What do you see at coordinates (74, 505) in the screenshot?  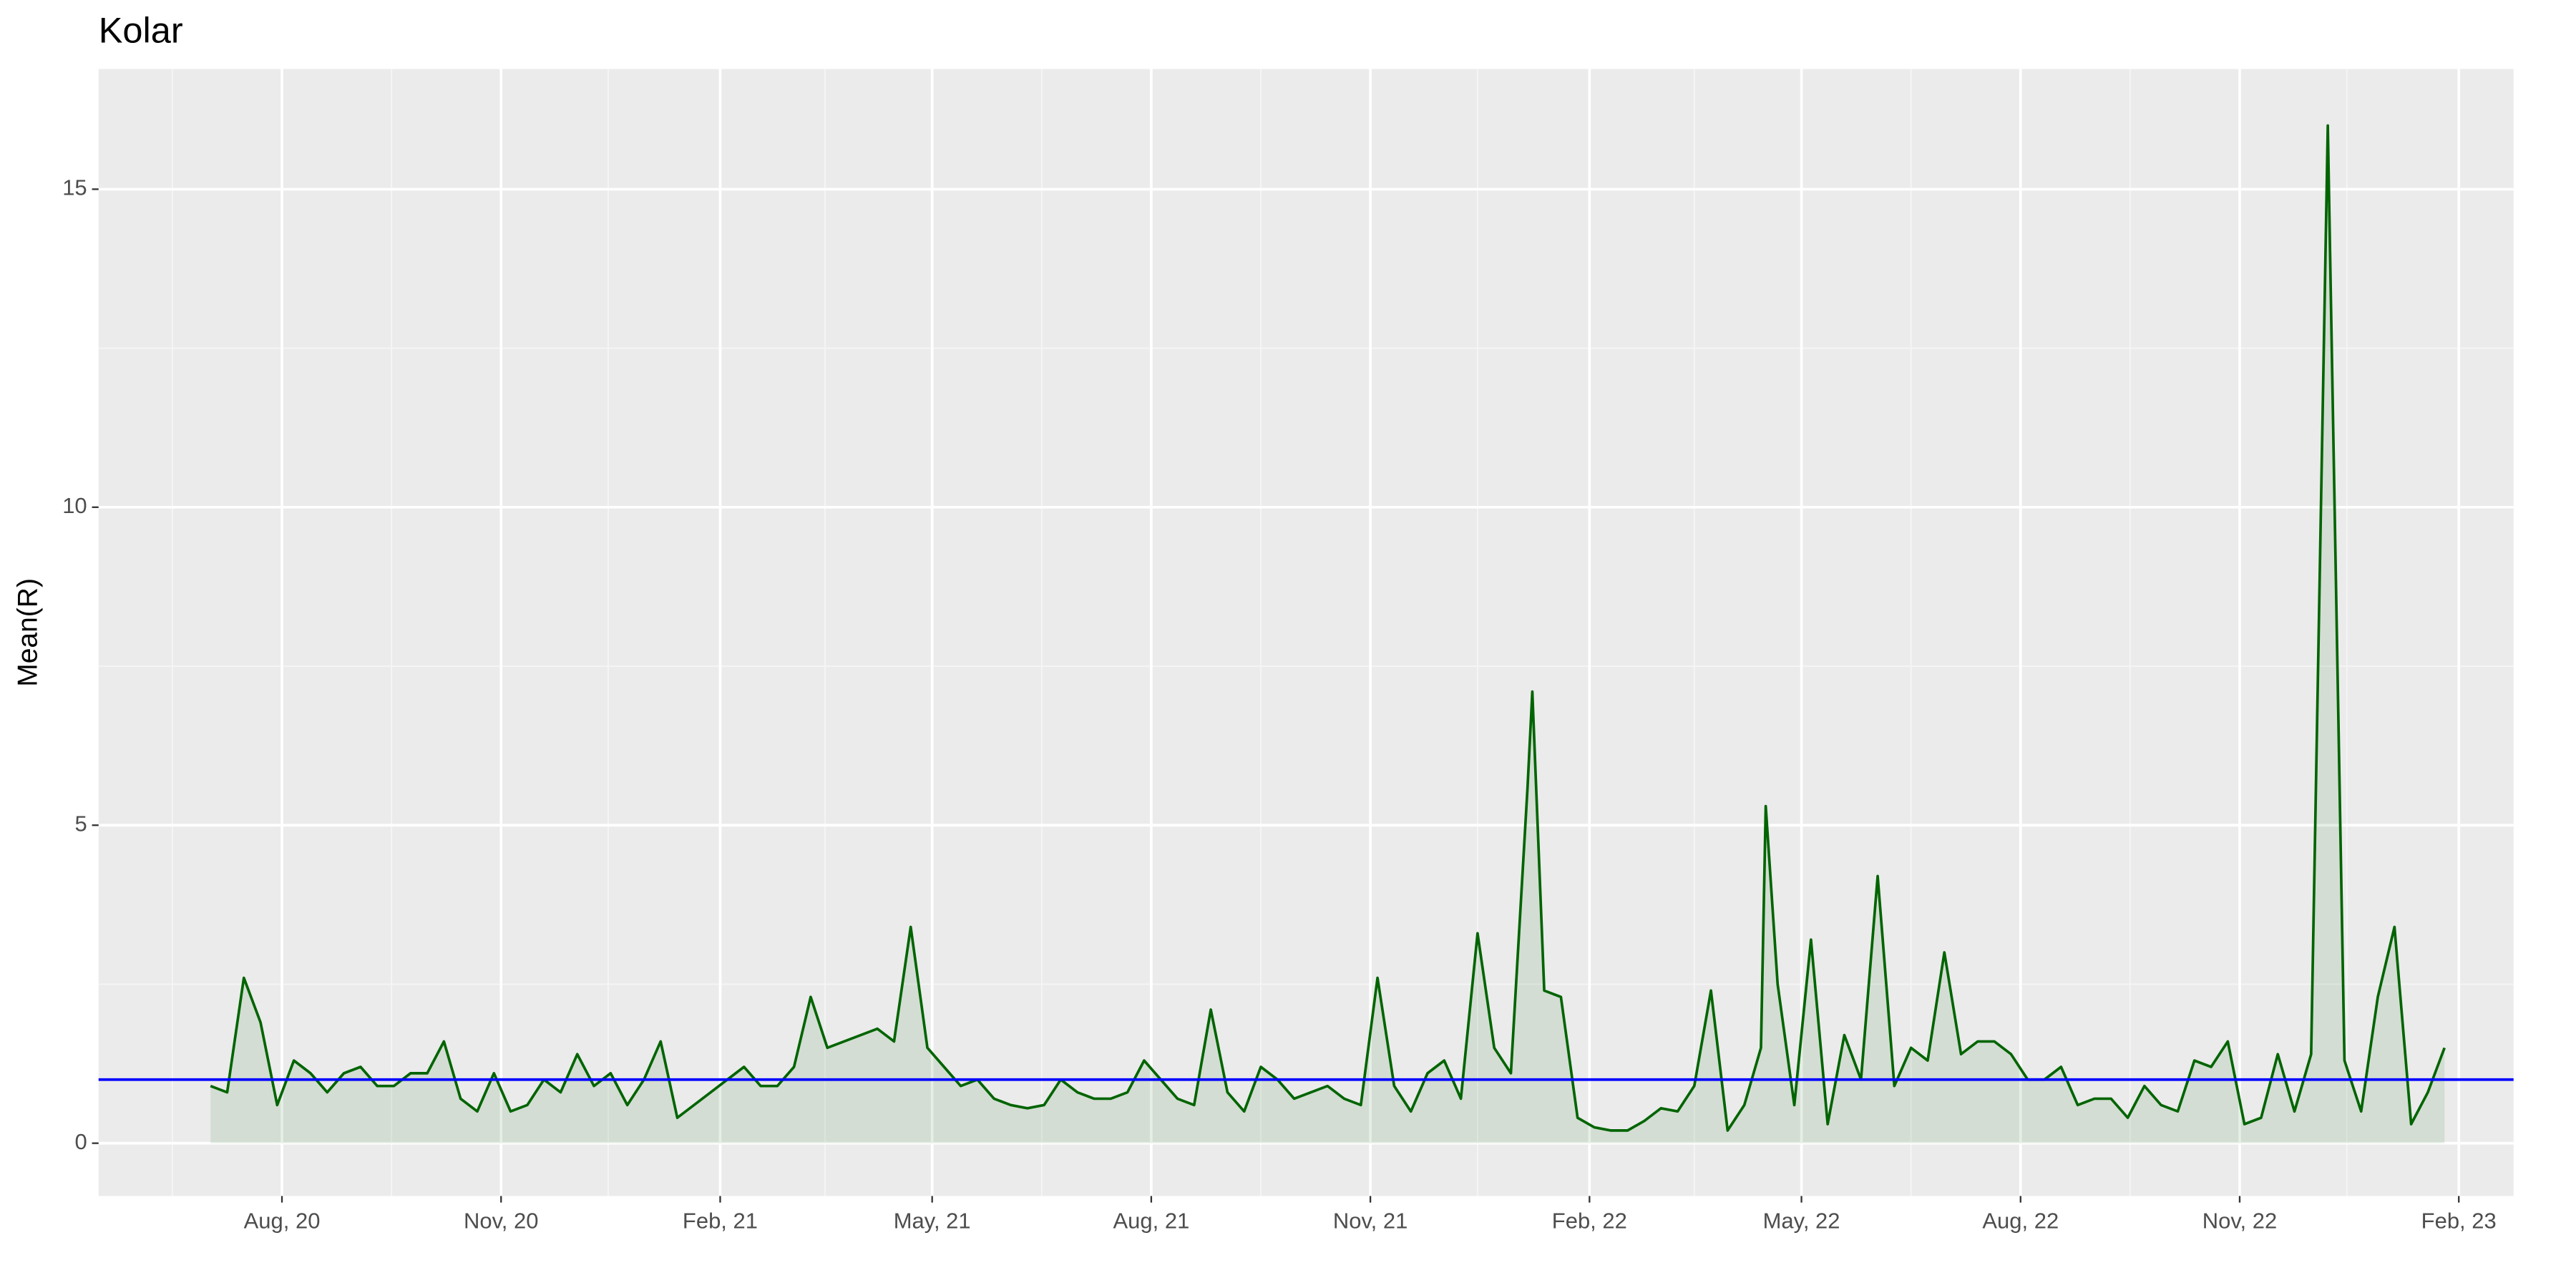 I see `y-tick-label: 10` at bounding box center [74, 505].